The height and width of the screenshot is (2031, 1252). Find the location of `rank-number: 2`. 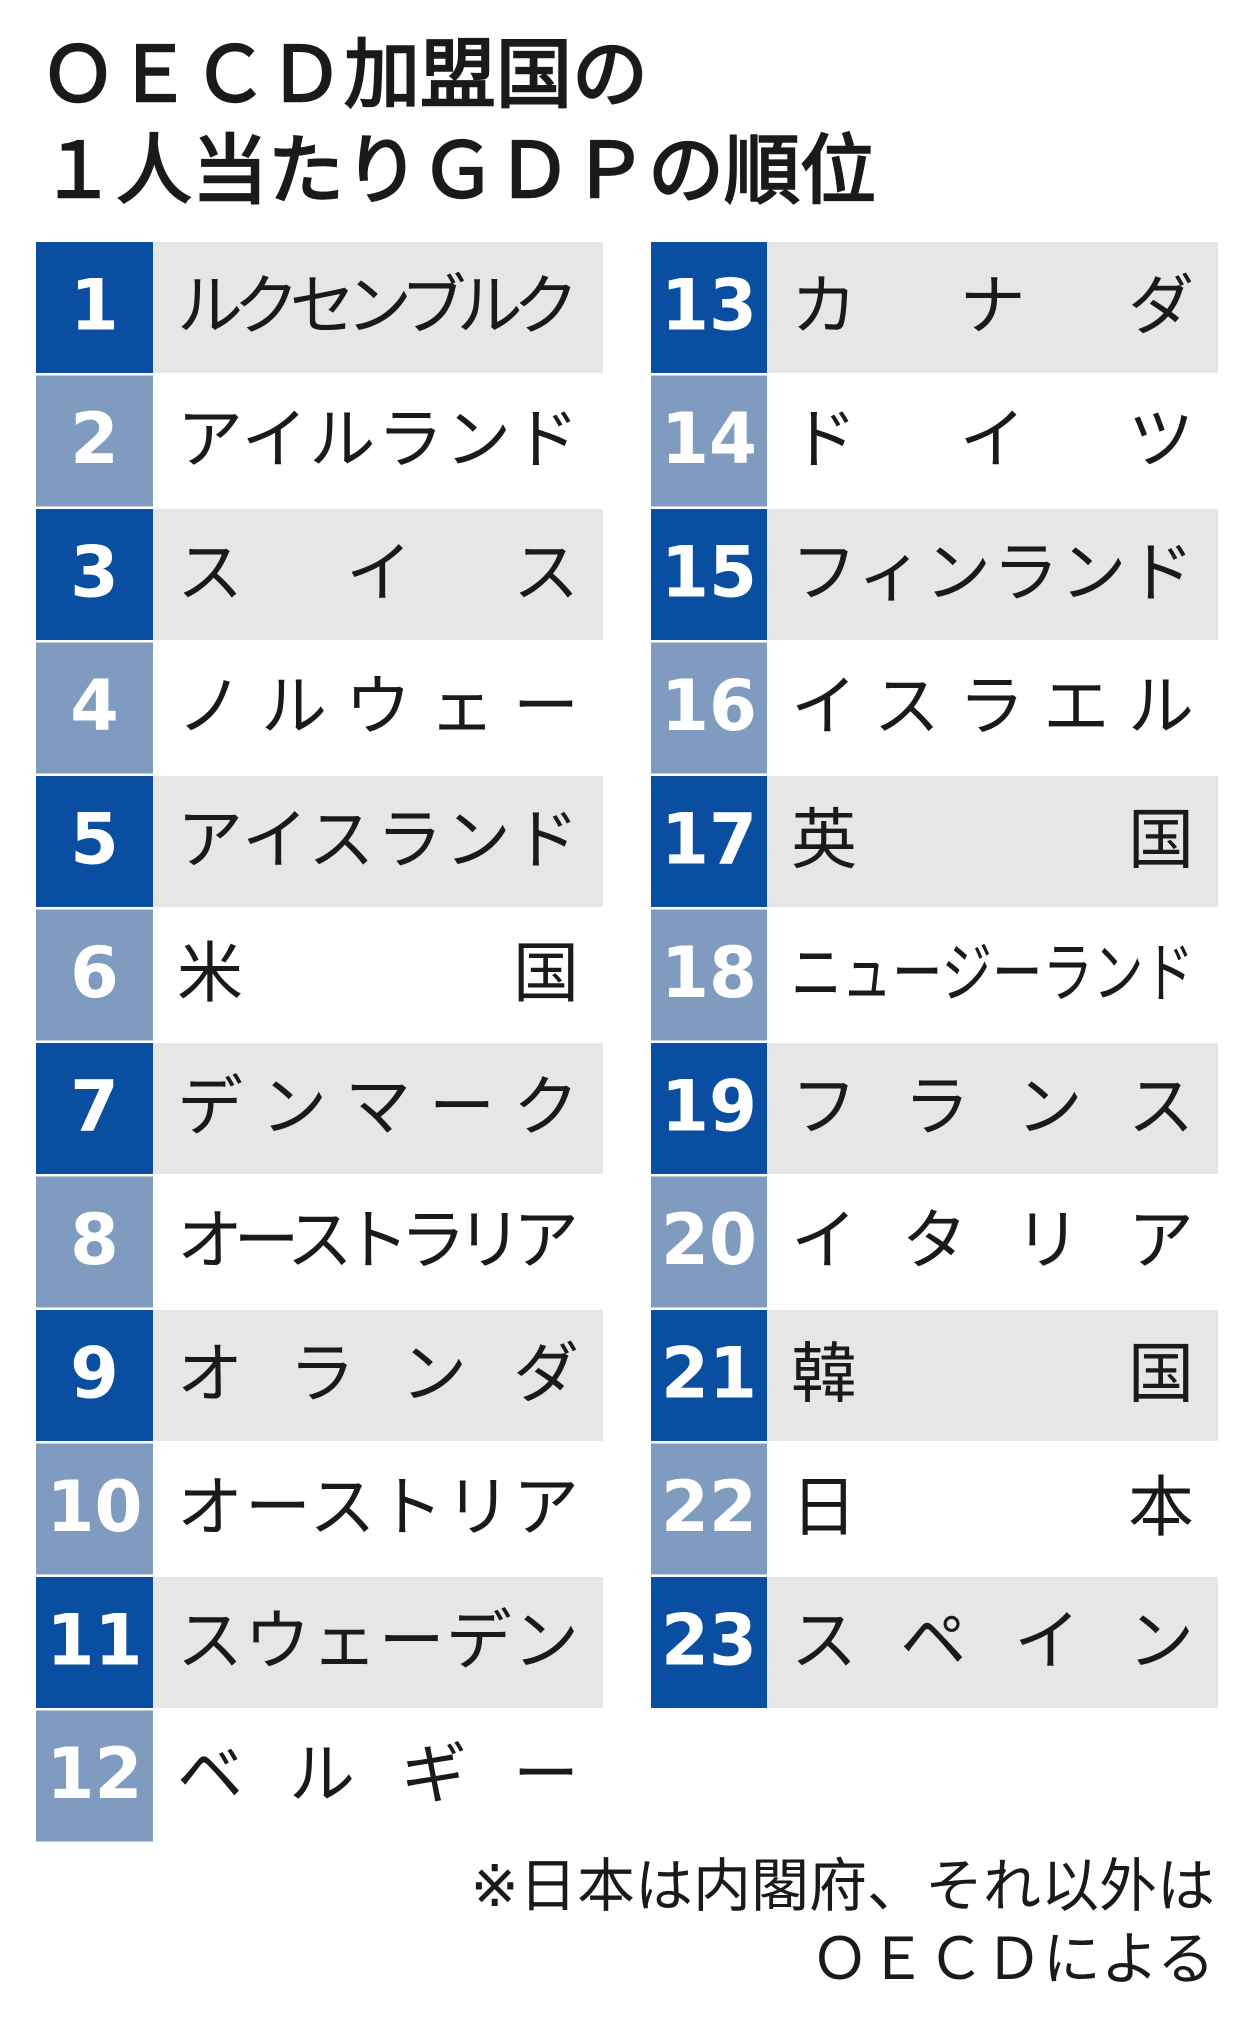

rank-number: 2 is located at coordinates (94, 439).